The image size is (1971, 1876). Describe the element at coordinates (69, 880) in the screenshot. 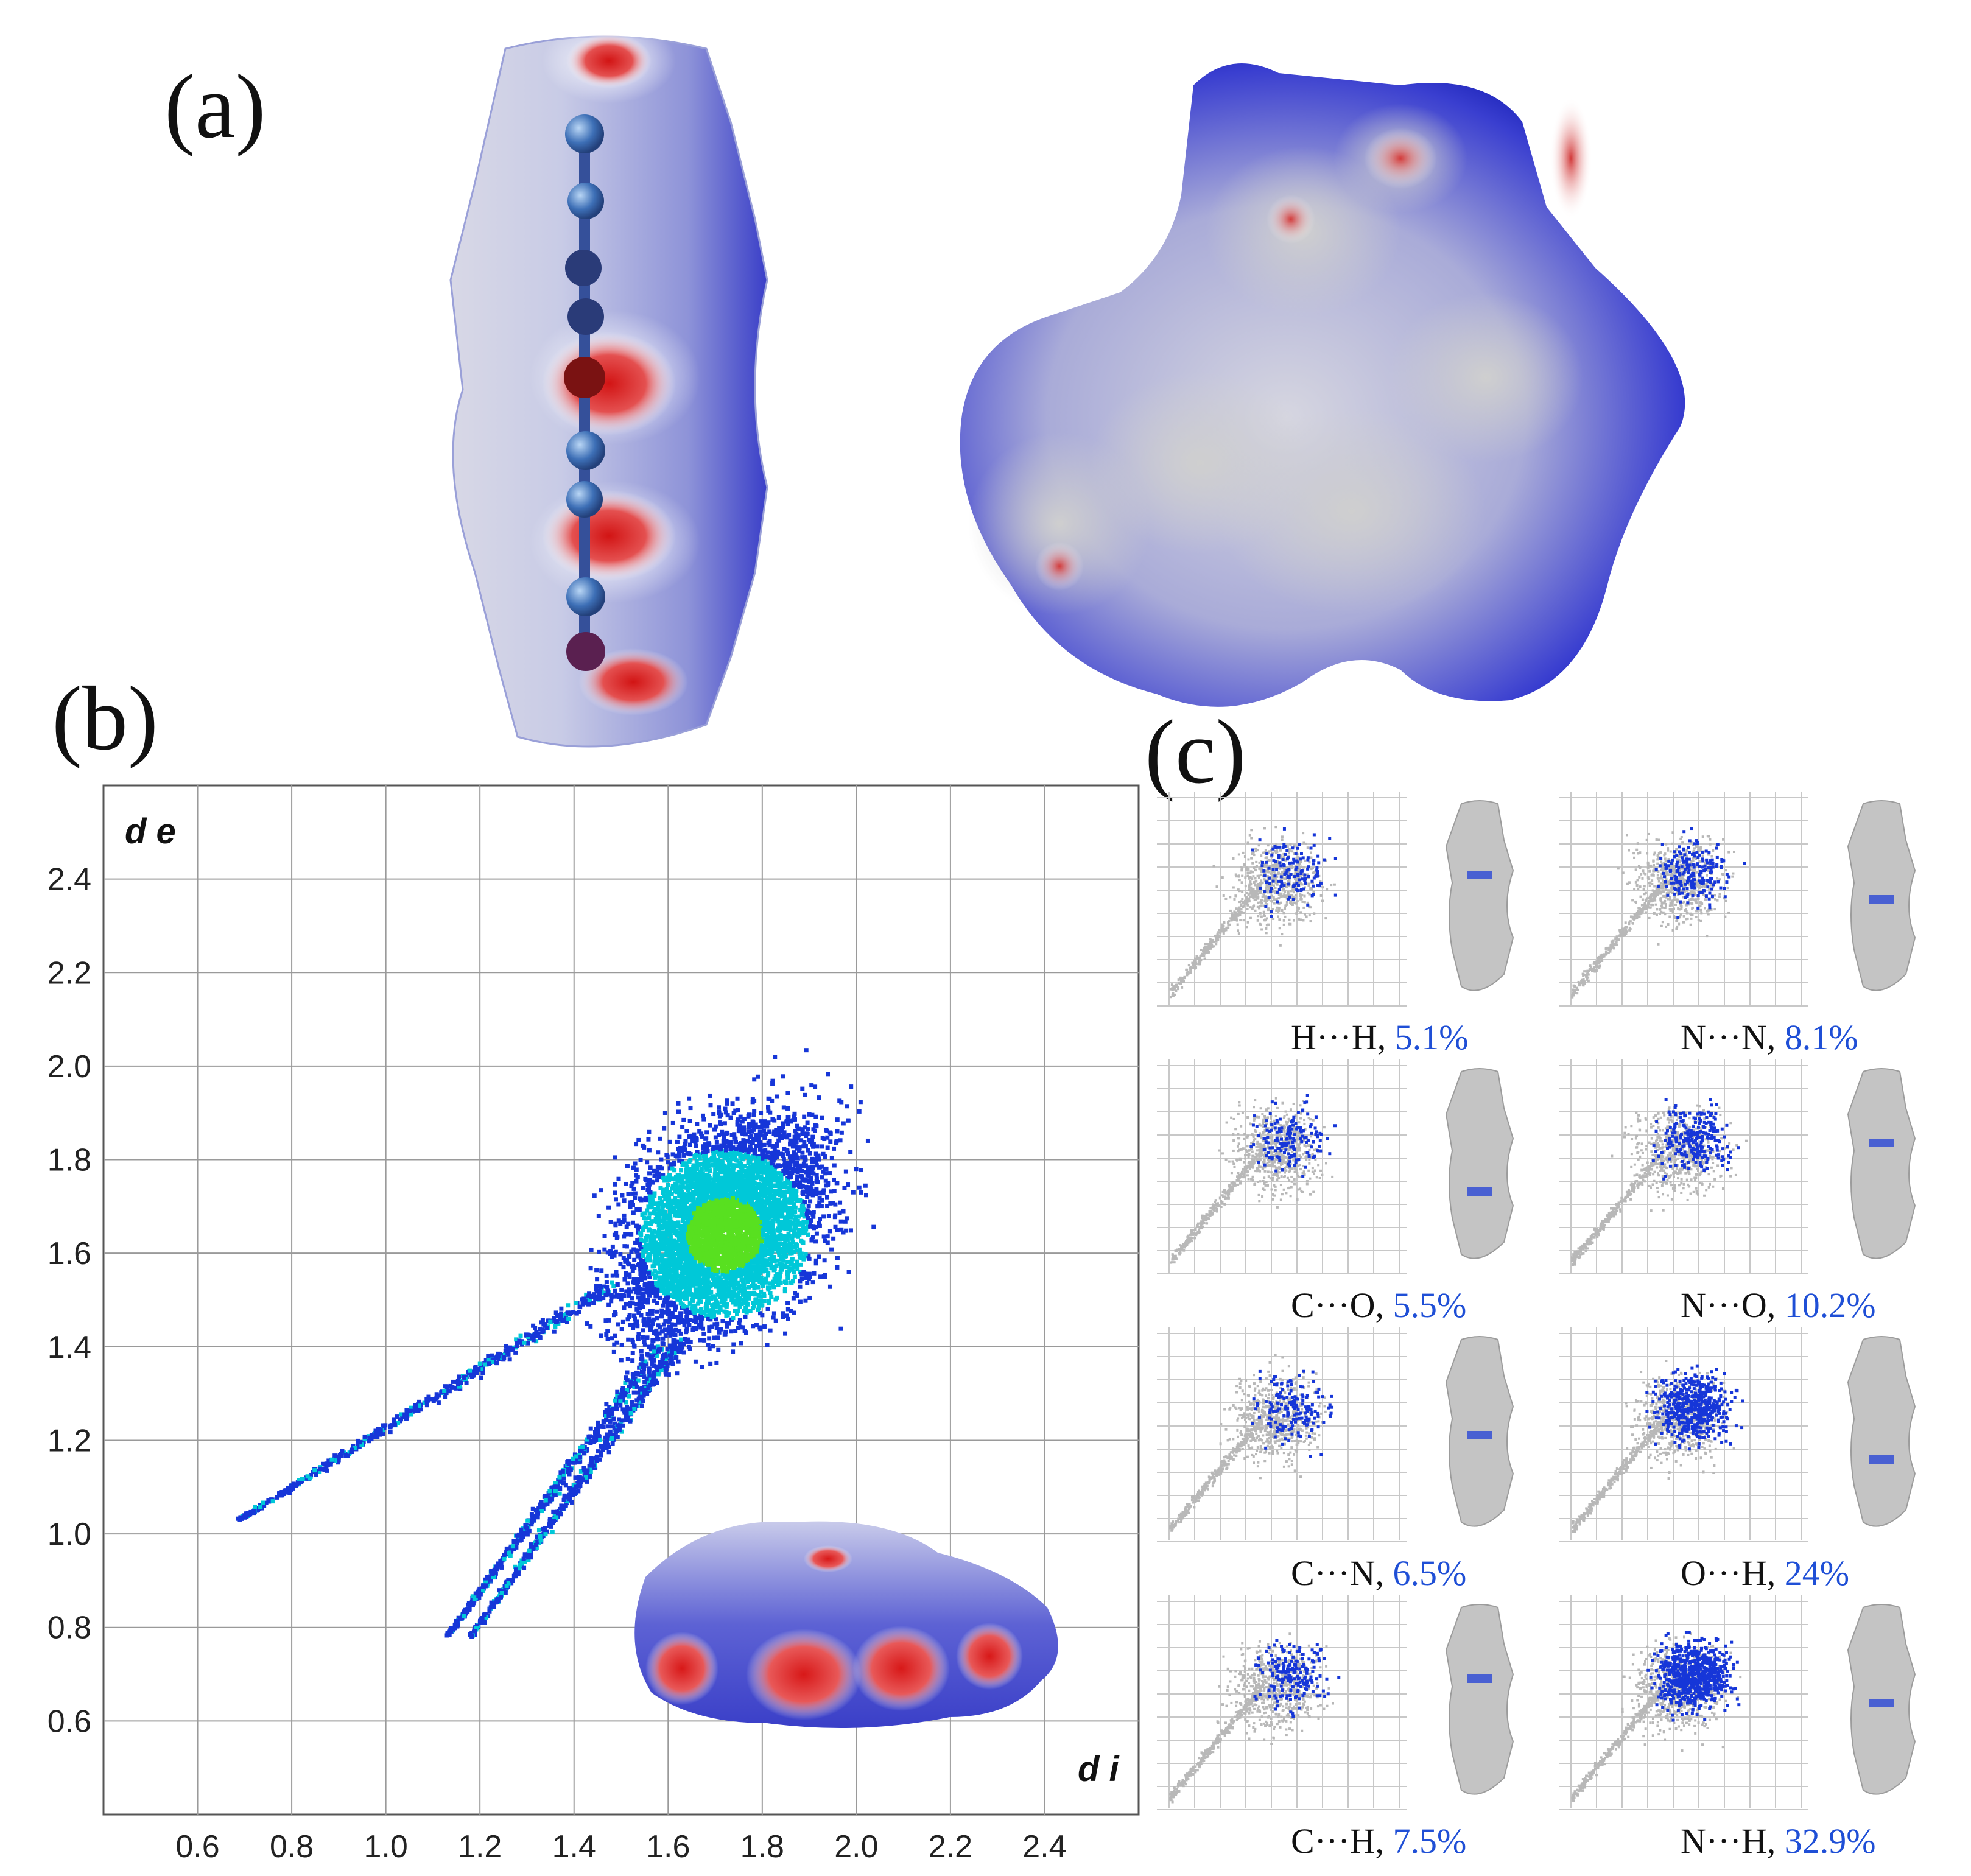

I see `y-tick-label: 2.4` at that location.